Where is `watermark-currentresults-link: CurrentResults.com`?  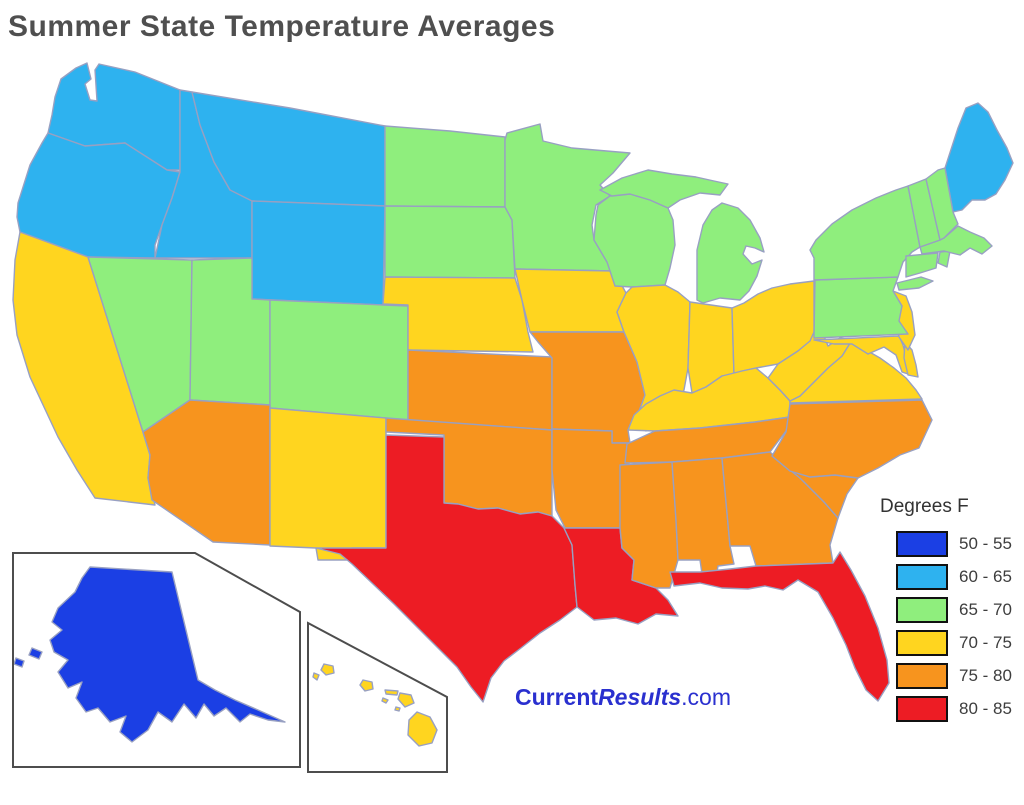
watermark-currentresults-link: CurrentResults.com is located at coordinates (623, 697).